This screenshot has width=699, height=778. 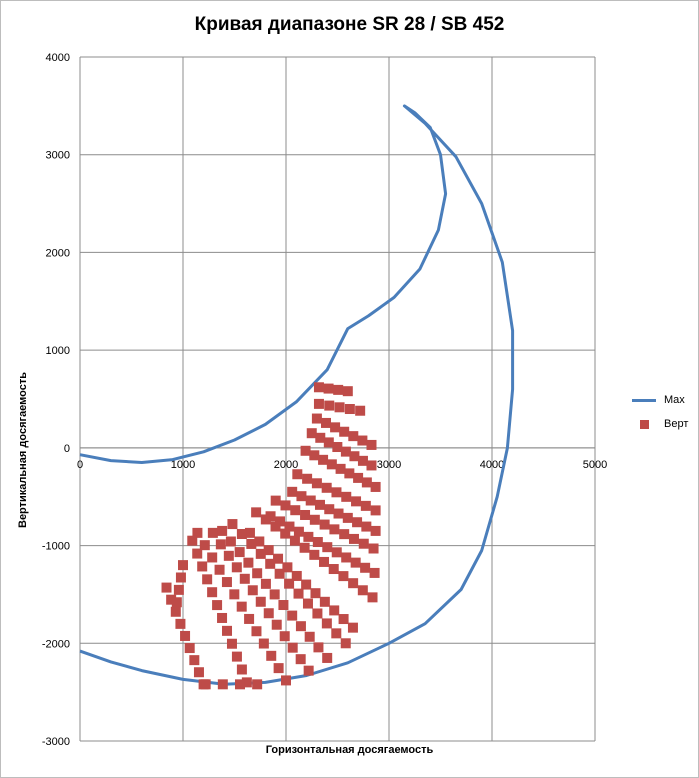 I want to click on x-tick-label: 4000, so click(x=492, y=465).